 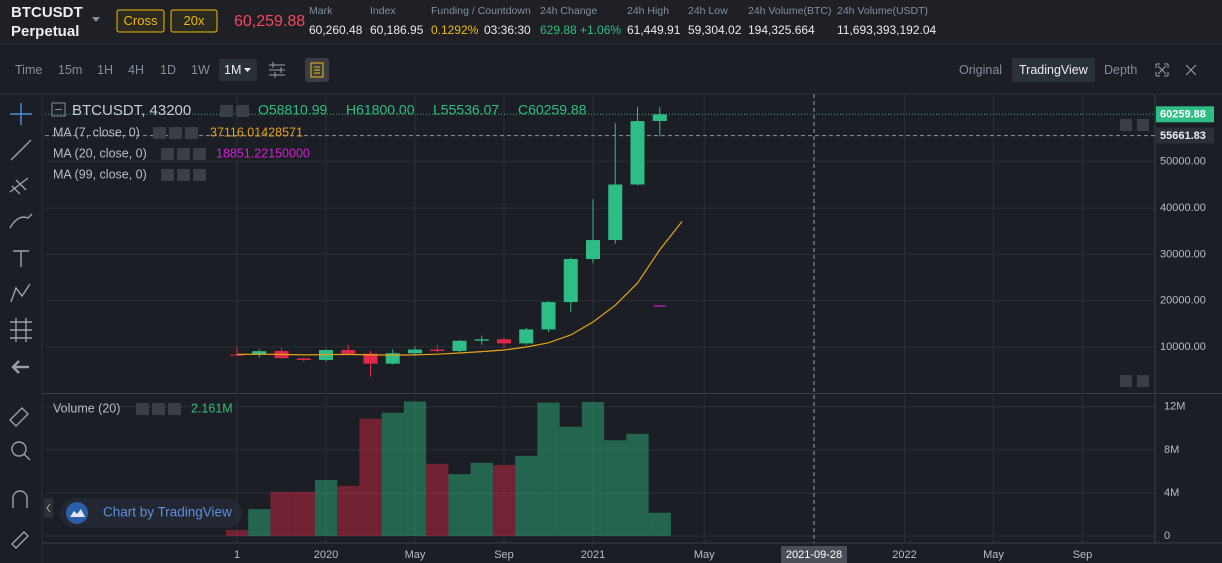 I want to click on drawing-tools, so click(x=21, y=326).